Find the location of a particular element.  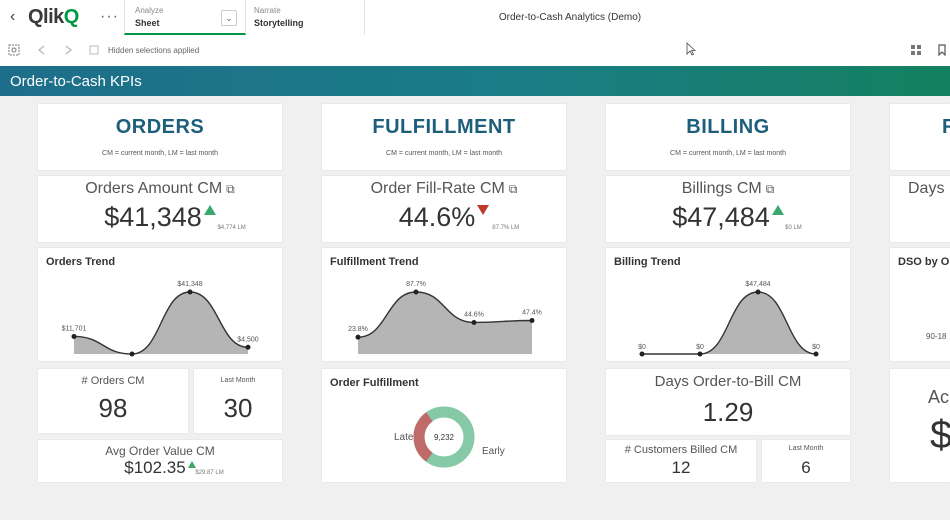

kpi-value: 1.29 is located at coordinates (728, 412).